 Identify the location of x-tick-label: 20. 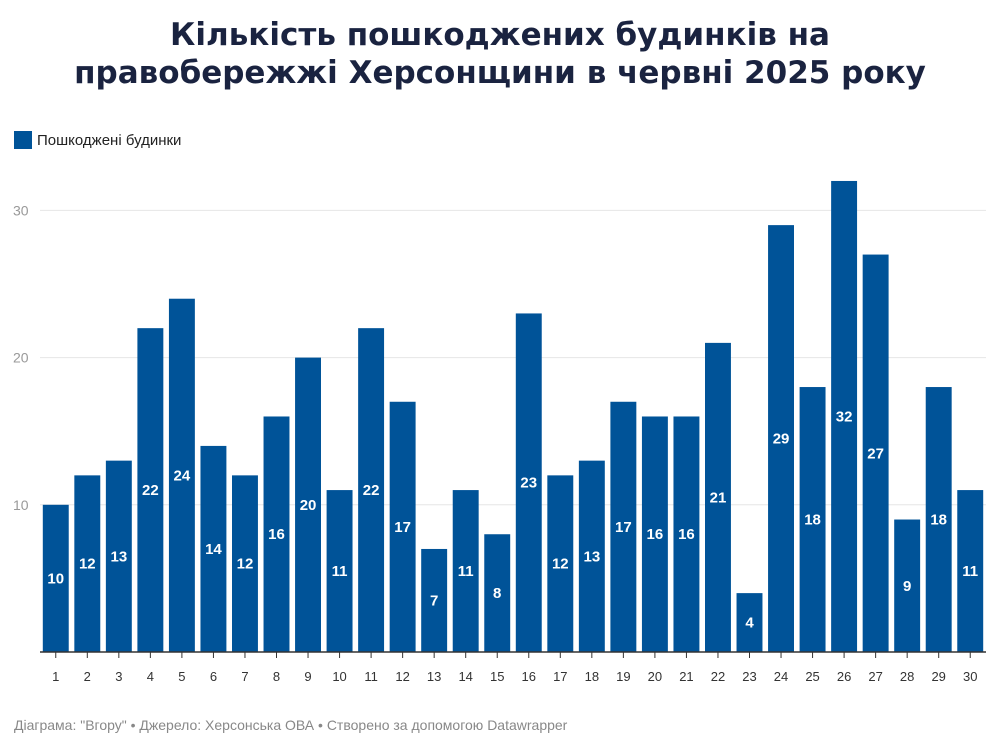
(655, 676).